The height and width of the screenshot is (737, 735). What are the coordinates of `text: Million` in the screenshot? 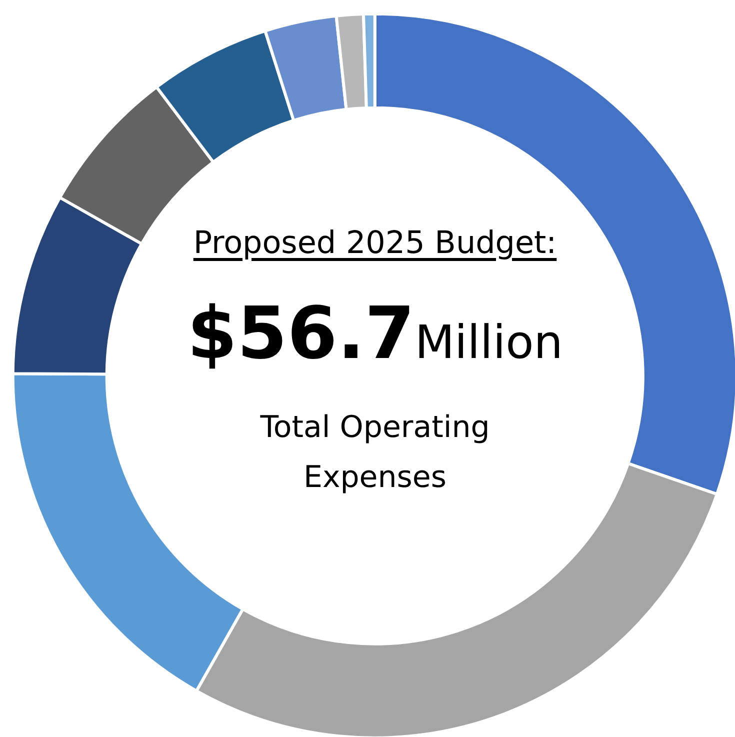 It's located at (488, 342).